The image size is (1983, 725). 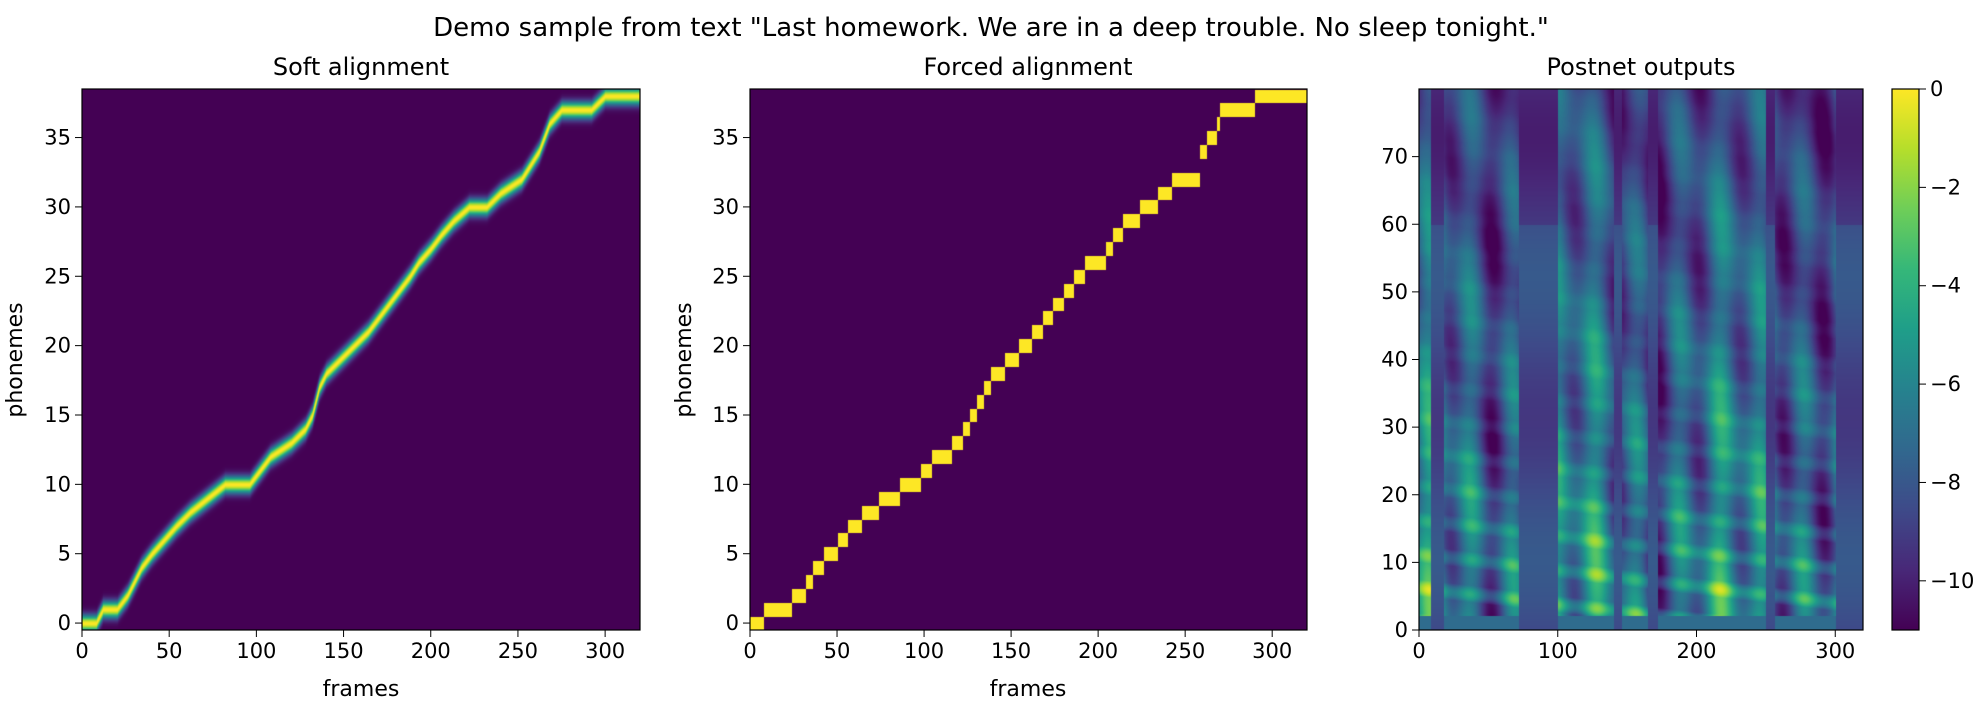 What do you see at coordinates (684, 359) in the screenshot?
I see `forced-alignment-ylabel: phonemes` at bounding box center [684, 359].